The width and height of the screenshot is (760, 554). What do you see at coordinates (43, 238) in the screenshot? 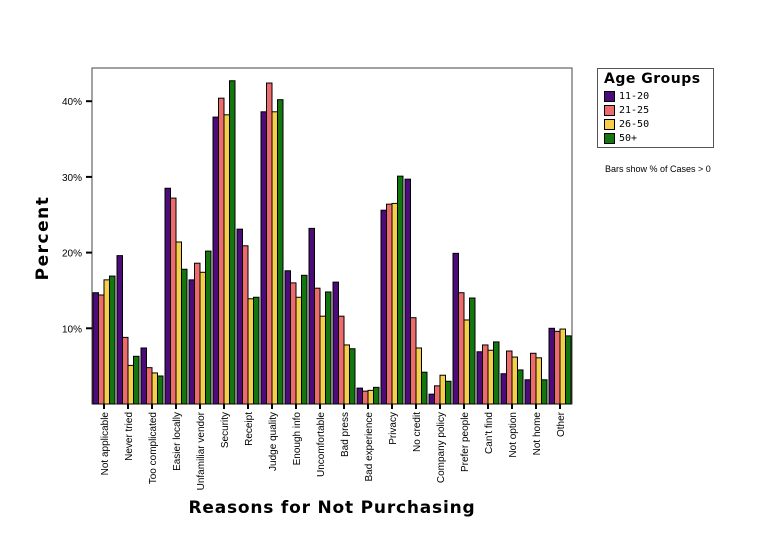
I see `y-axis-title: Percent` at bounding box center [43, 238].